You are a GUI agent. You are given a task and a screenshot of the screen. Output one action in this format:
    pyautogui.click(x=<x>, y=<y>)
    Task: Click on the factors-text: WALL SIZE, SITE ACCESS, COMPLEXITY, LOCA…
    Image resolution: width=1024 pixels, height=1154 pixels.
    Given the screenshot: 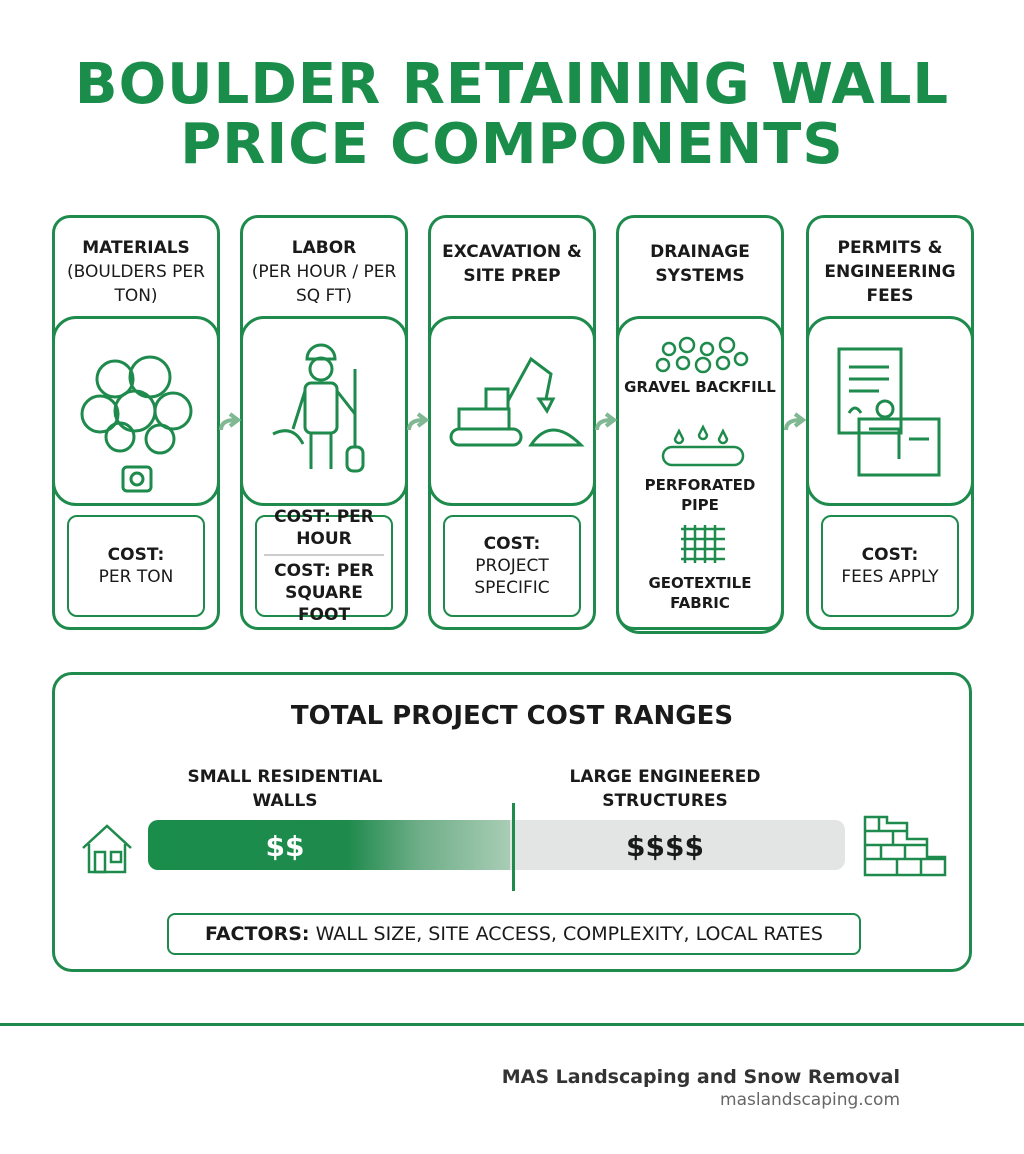 What is the action you would take?
    pyautogui.click(x=569, y=934)
    